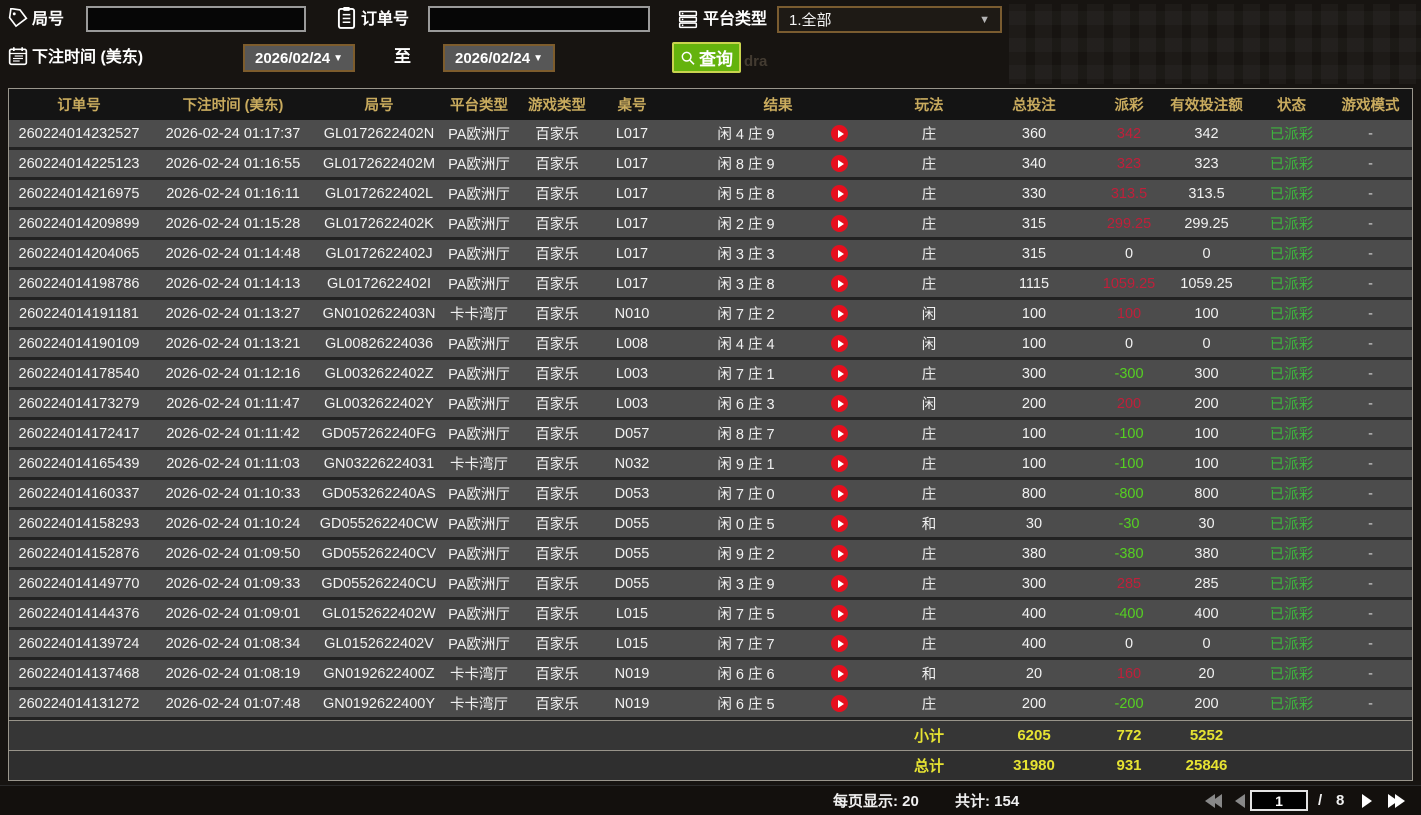 This screenshot has width=1421, height=815. I want to click on order-filter-label: 订单号, so click(385, 19).